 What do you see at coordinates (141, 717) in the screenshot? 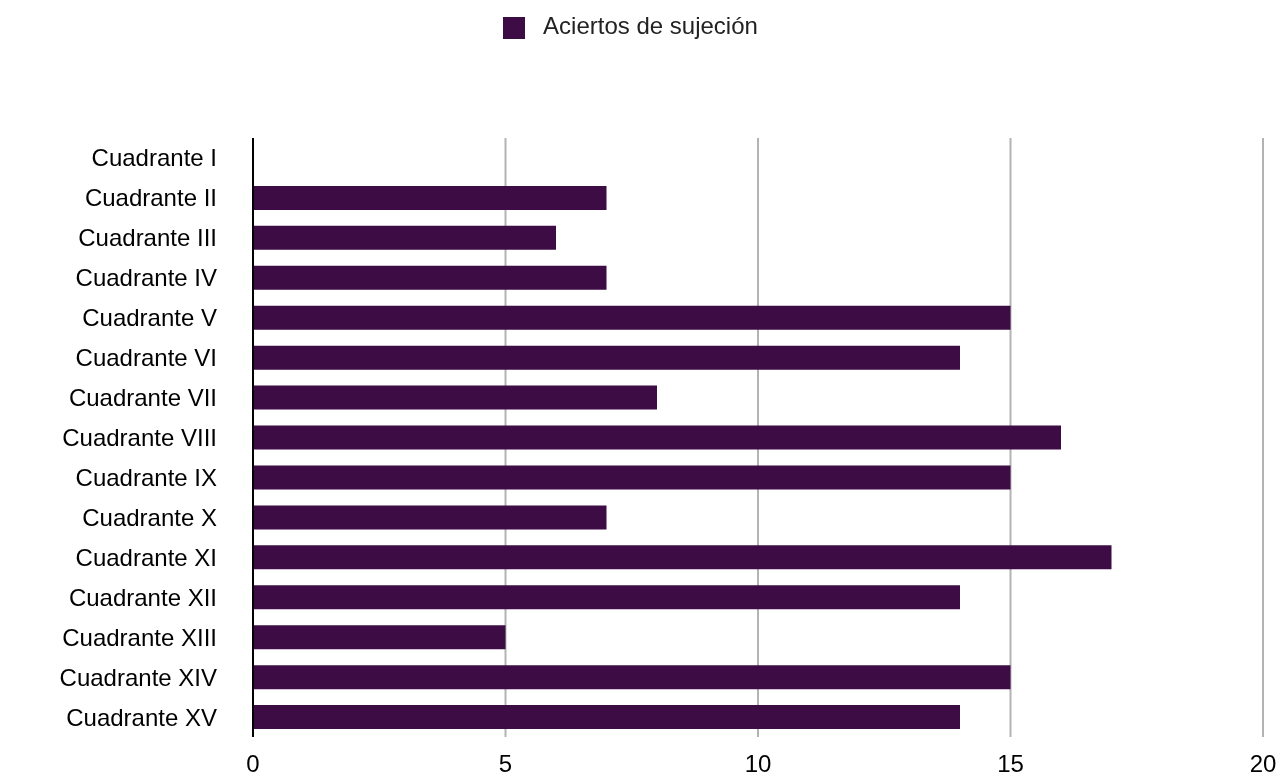
I see `y-tick-label: Cuadrante XV` at bounding box center [141, 717].